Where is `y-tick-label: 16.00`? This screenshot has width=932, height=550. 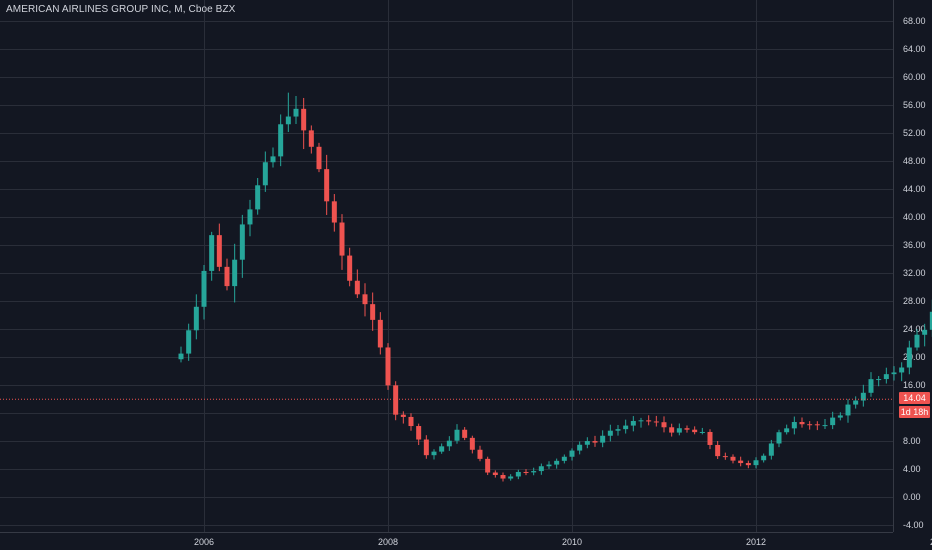 y-tick-label: 16.00 is located at coordinates (914, 385).